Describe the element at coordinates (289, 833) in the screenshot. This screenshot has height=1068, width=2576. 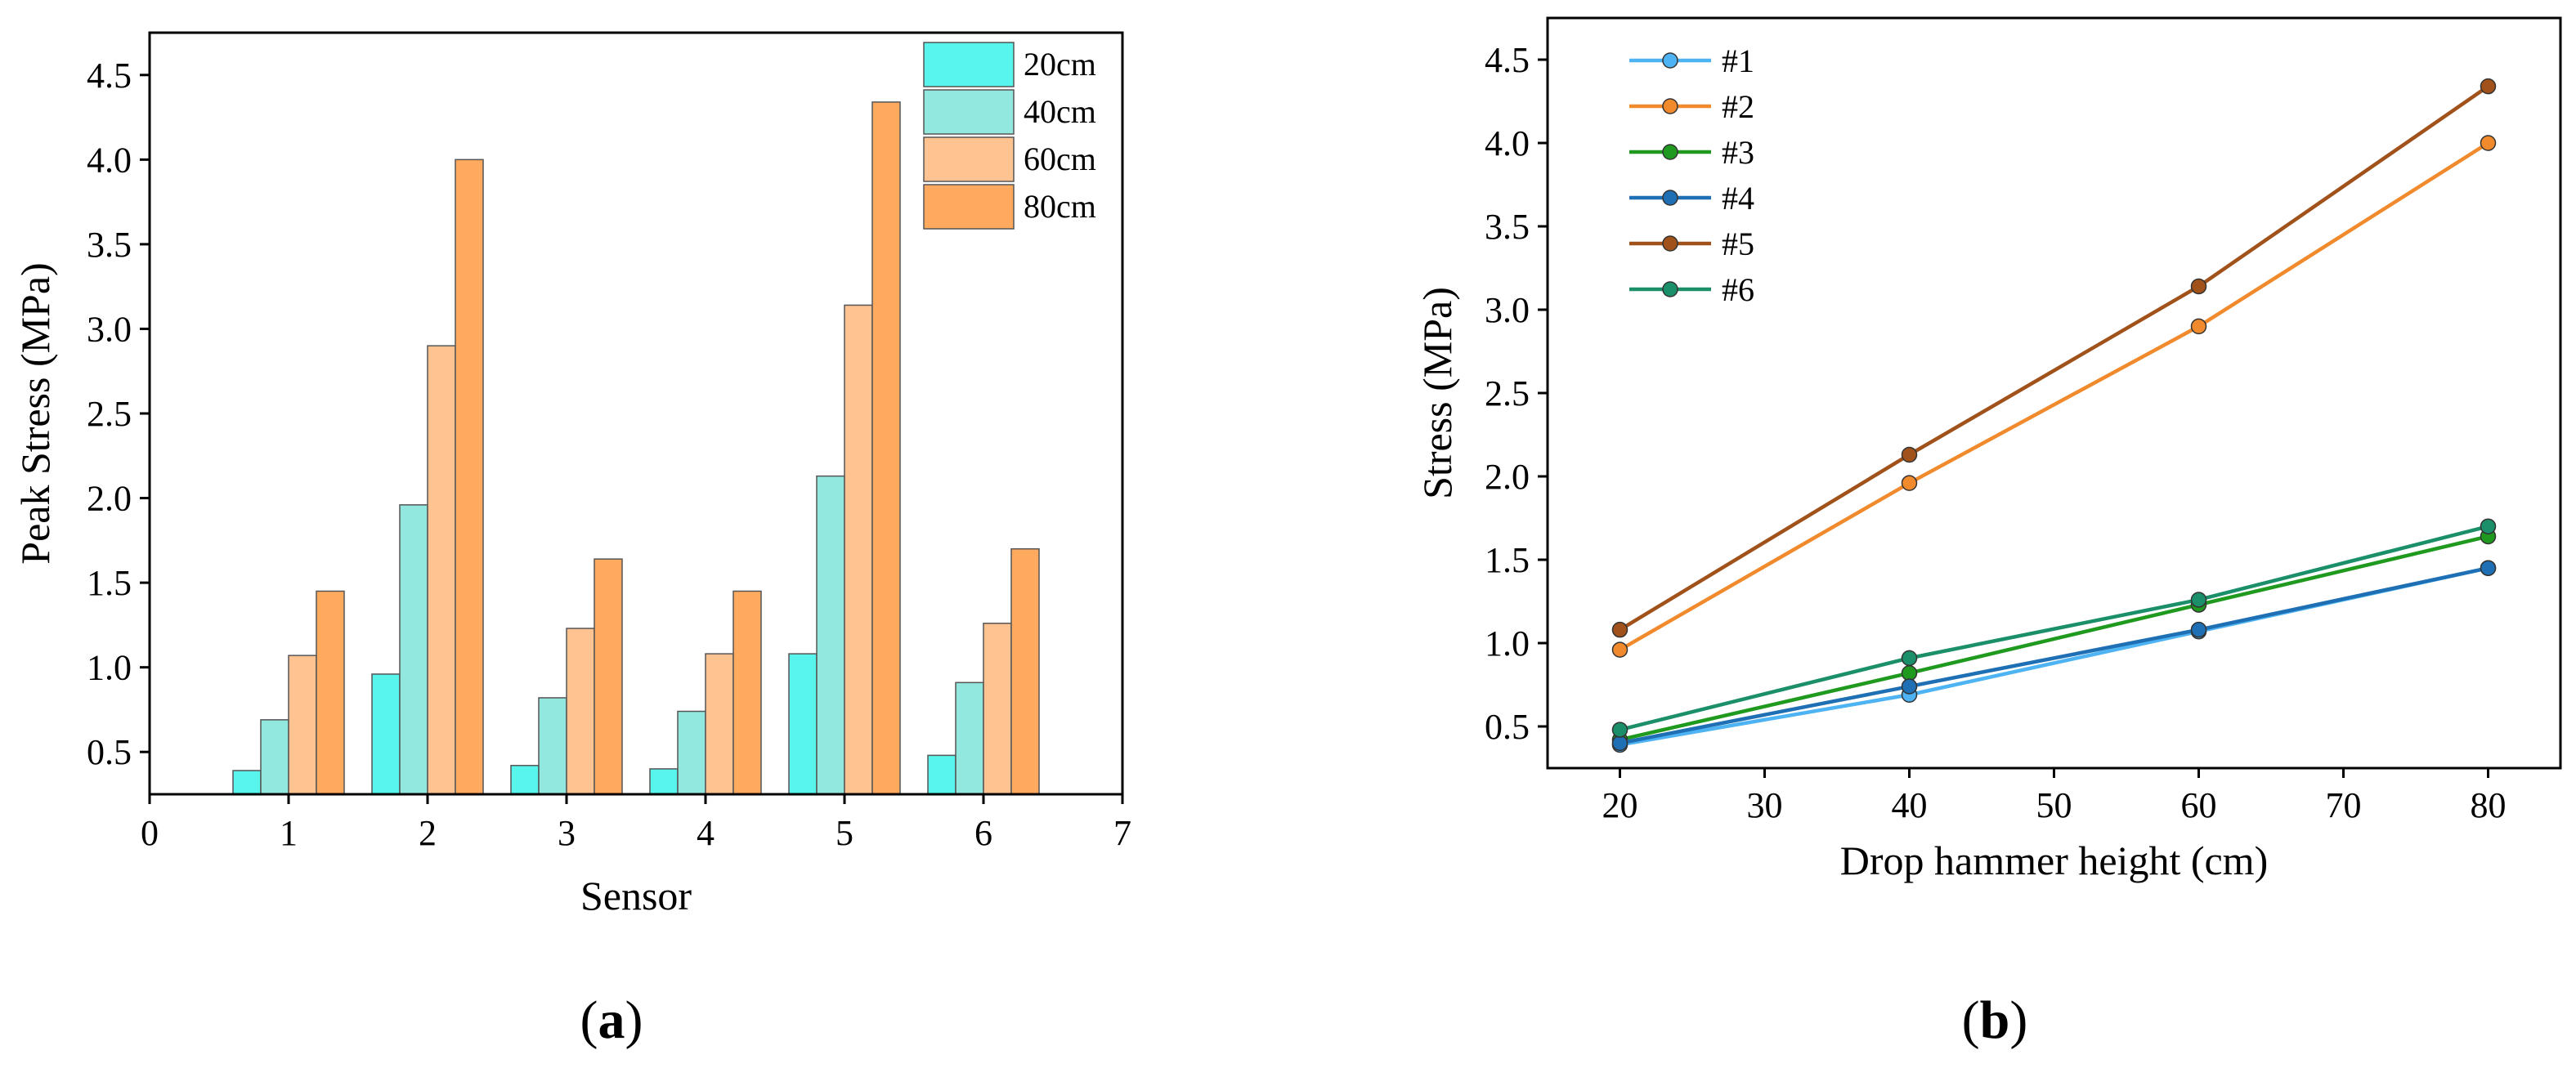
I see `x-tick-label: 1` at that location.